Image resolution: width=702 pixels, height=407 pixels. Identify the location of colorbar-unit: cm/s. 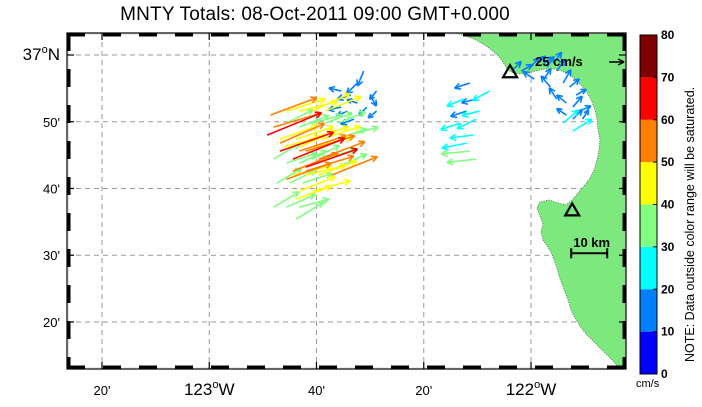
(648, 384).